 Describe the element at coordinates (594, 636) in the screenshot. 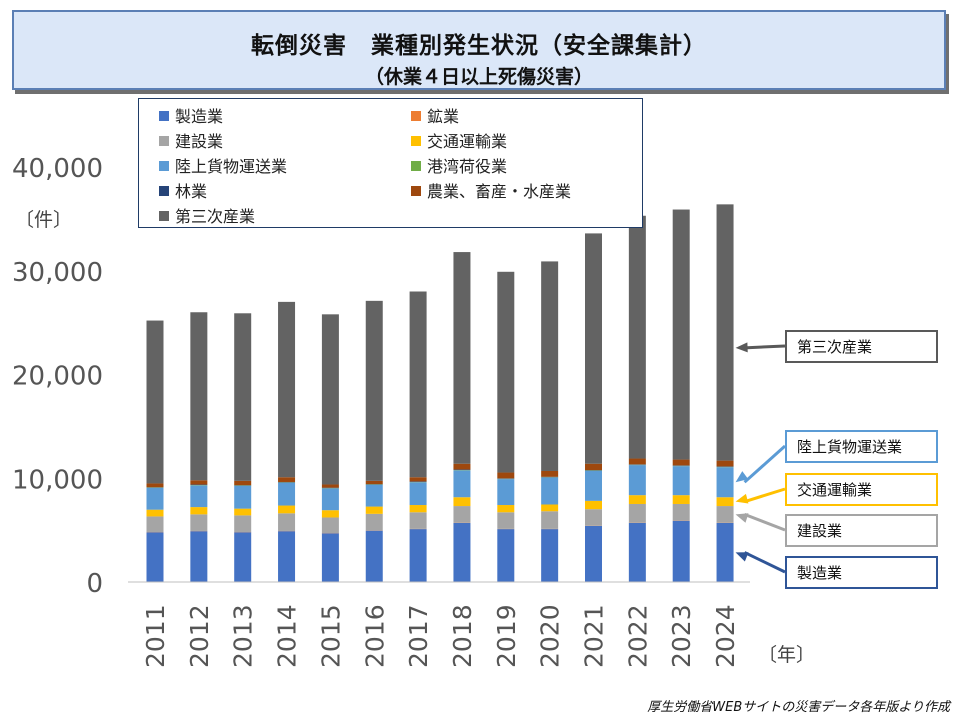

I see `x-tick-label: 2021` at that location.